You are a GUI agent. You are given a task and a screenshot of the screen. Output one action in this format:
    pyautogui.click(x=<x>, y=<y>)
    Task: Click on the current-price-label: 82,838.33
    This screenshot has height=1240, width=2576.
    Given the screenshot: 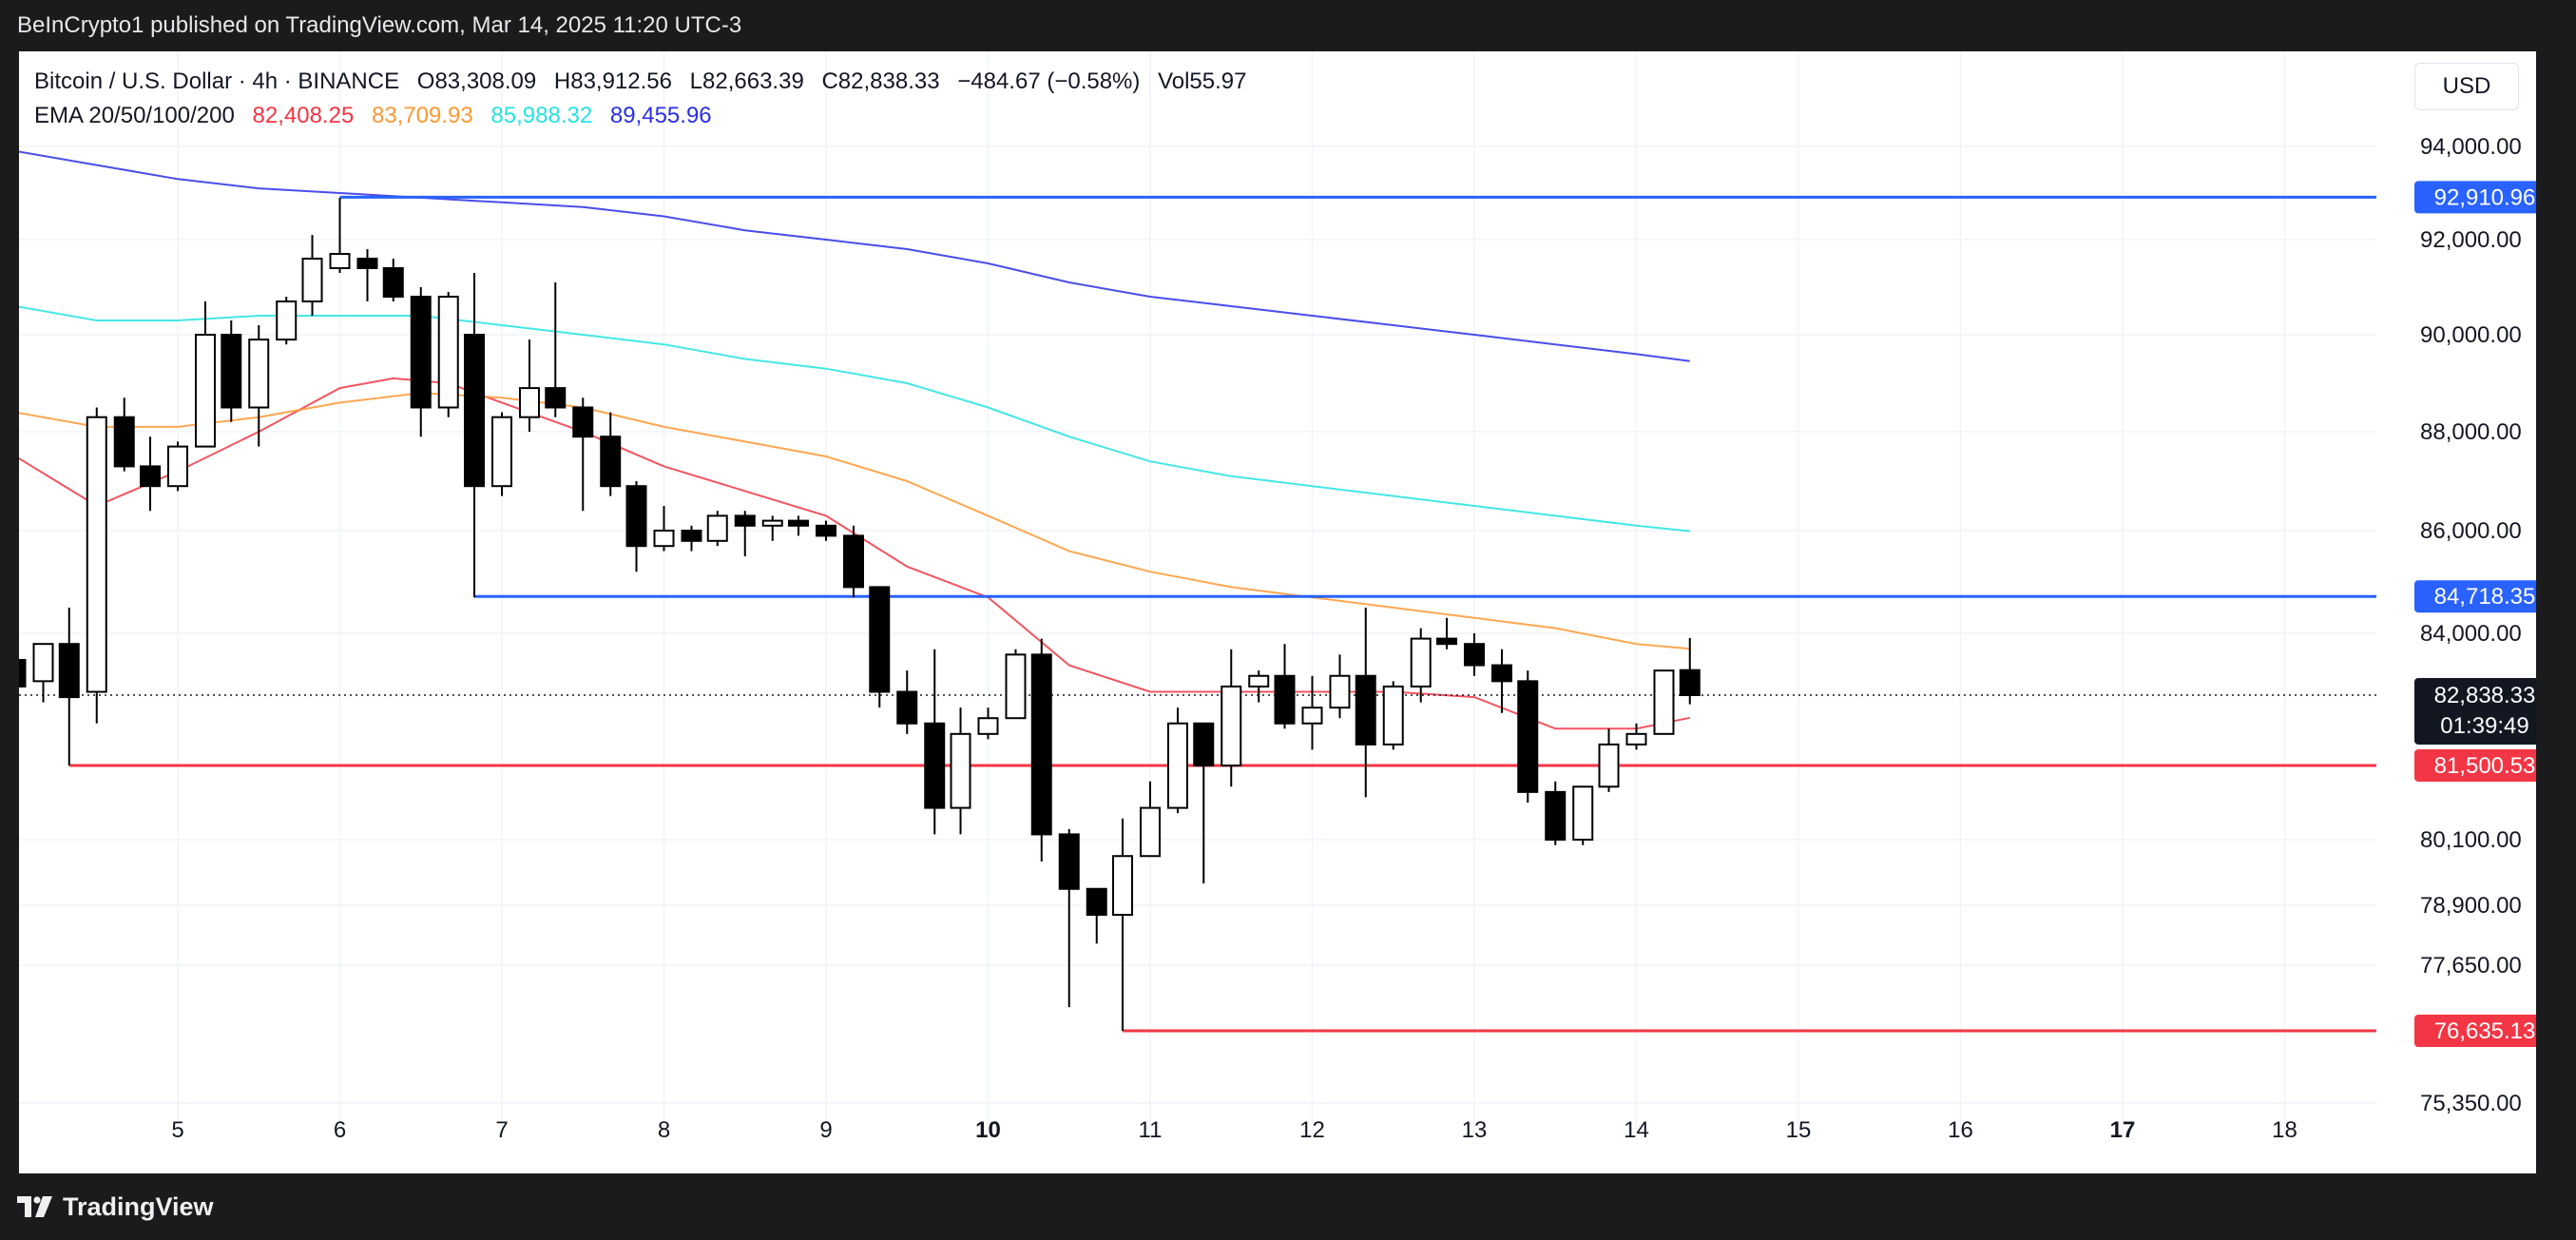 What is the action you would take?
    pyautogui.click(x=2485, y=695)
    